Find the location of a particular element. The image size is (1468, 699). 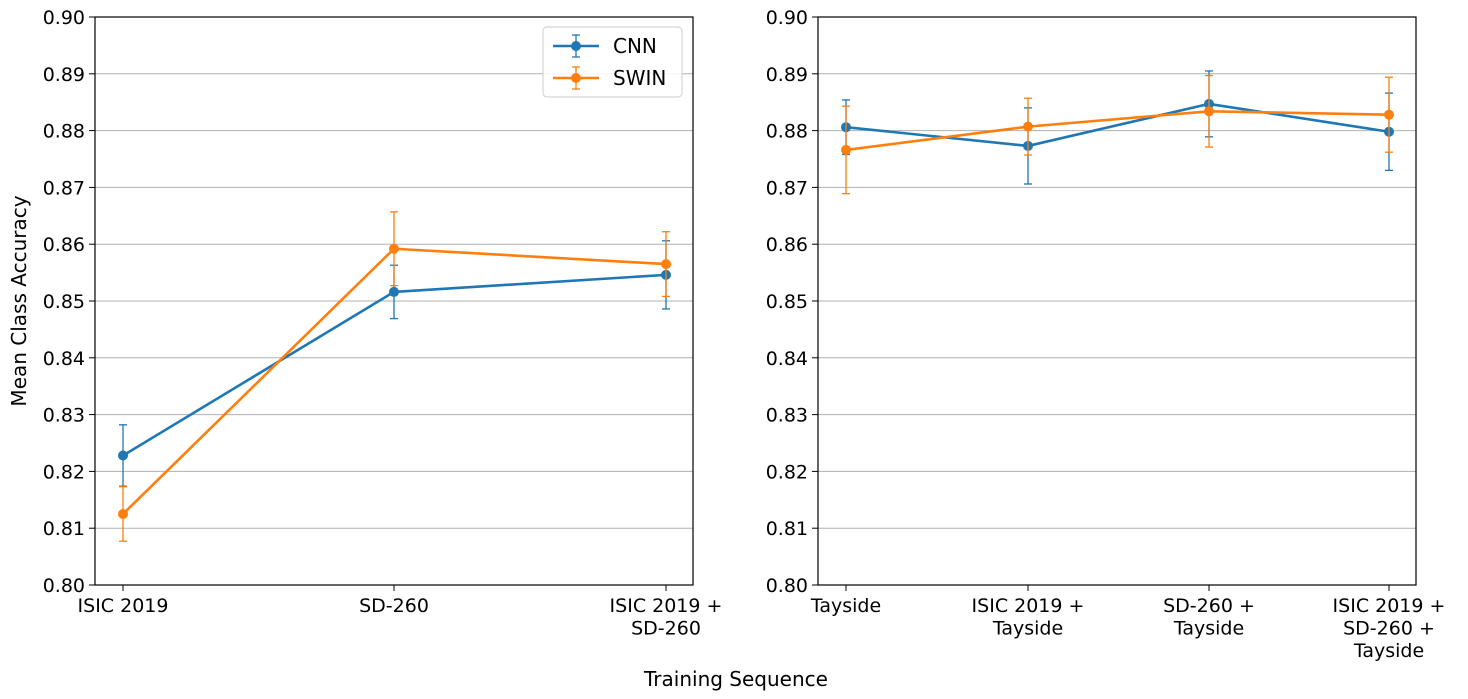

x-tick-label: ISIC 2019 + SD-260 is located at coordinates (666, 617).